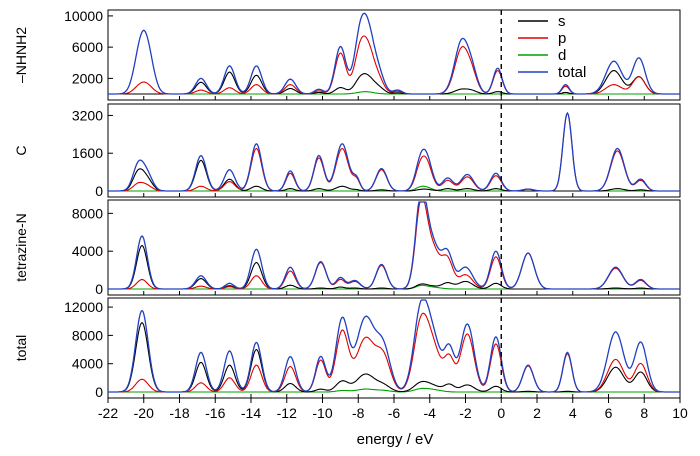  Describe the element at coordinates (562, 38) in the screenshot. I see `legend-label-p: p` at that location.